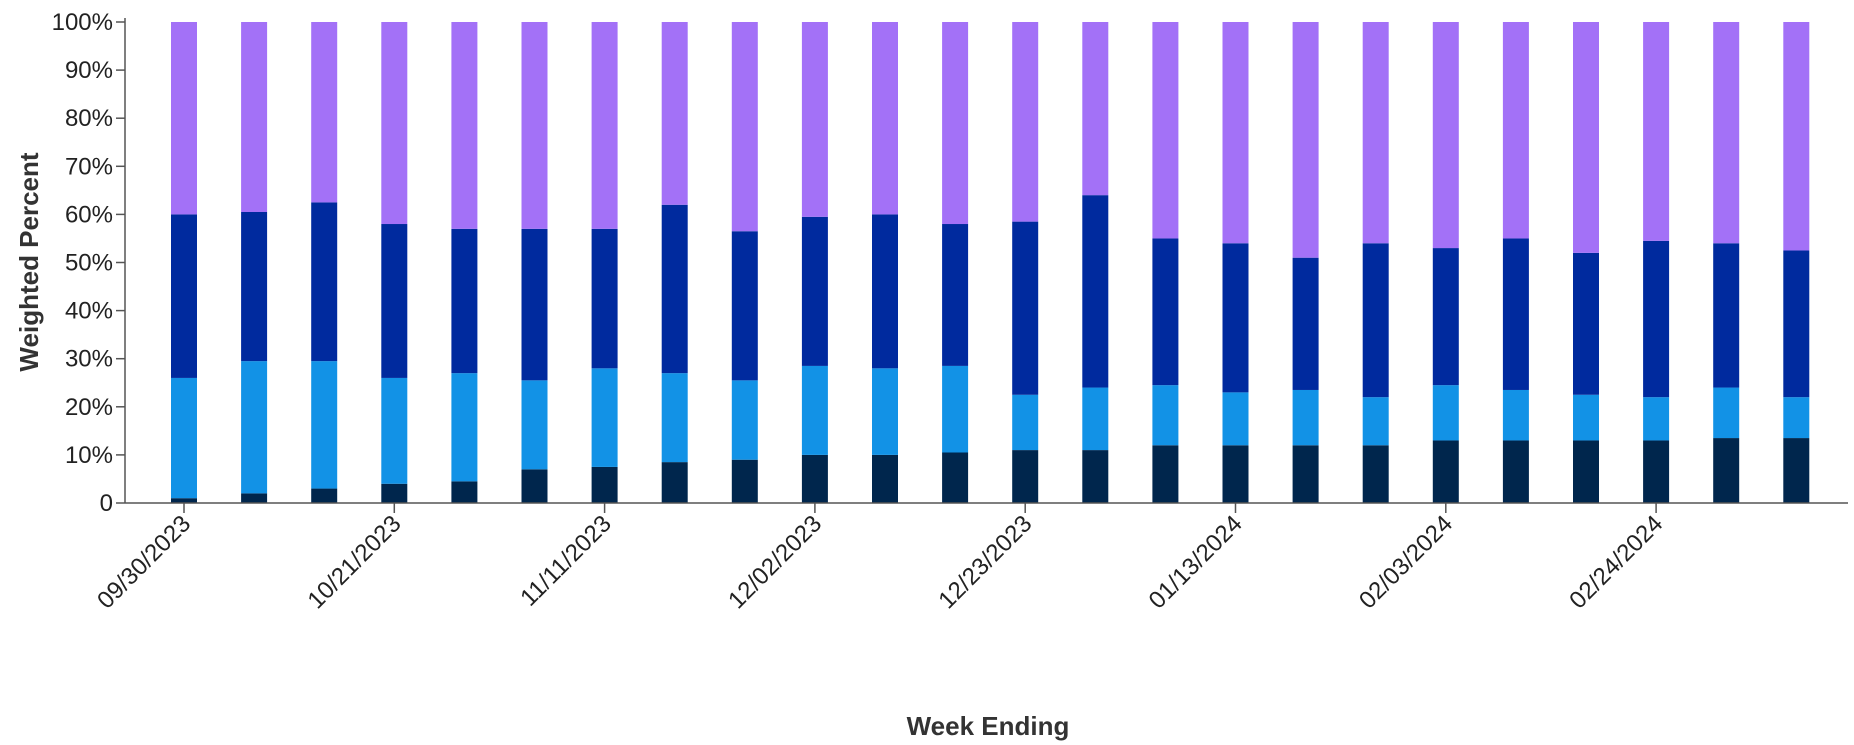 This screenshot has width=1854, height=745. What do you see at coordinates (534, 425) in the screenshot?
I see `bar-segment-2-11-04-2023` at bounding box center [534, 425].